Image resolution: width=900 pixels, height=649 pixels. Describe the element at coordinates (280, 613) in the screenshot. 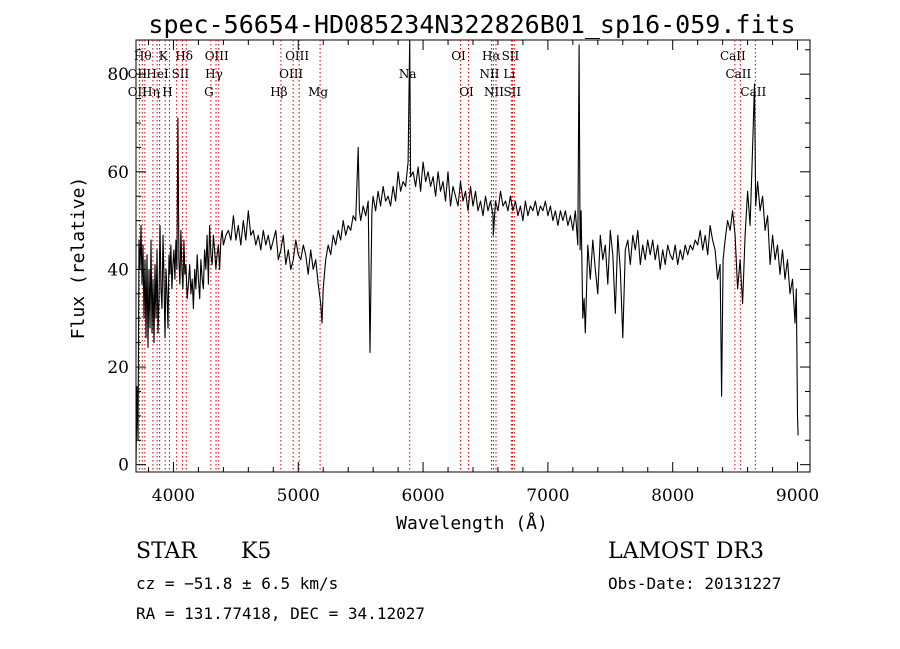

I see `coordinates: RA = 131.77418, DEC = 34.12027` at that location.